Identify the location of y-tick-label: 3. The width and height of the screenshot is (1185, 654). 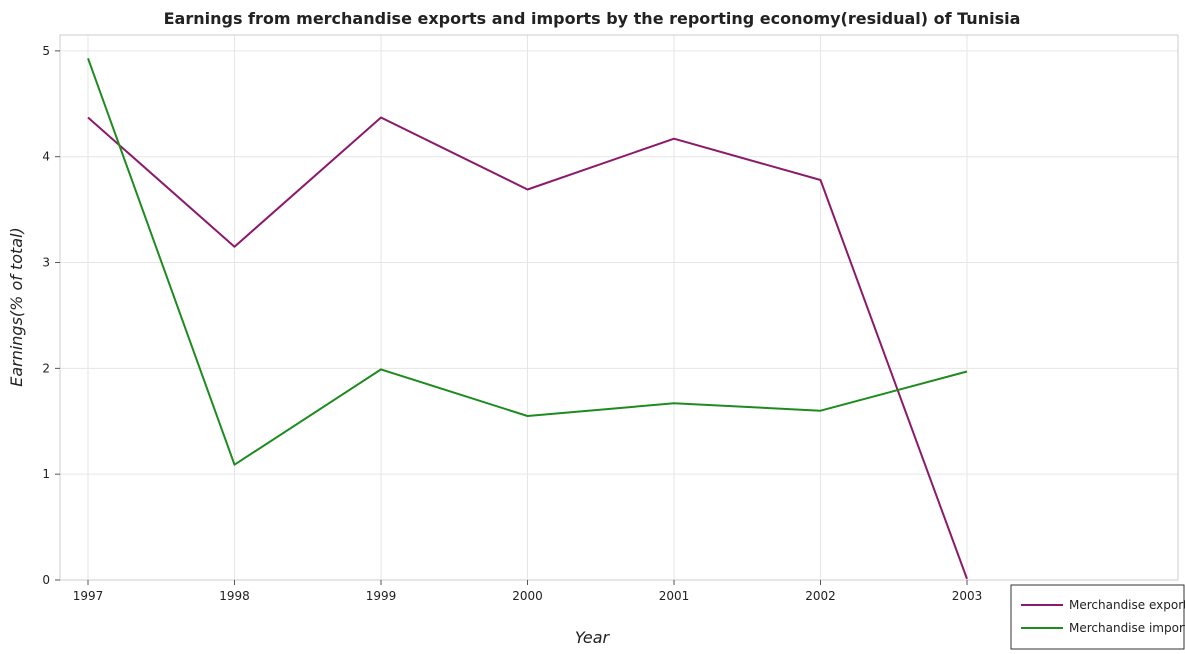
(46, 263).